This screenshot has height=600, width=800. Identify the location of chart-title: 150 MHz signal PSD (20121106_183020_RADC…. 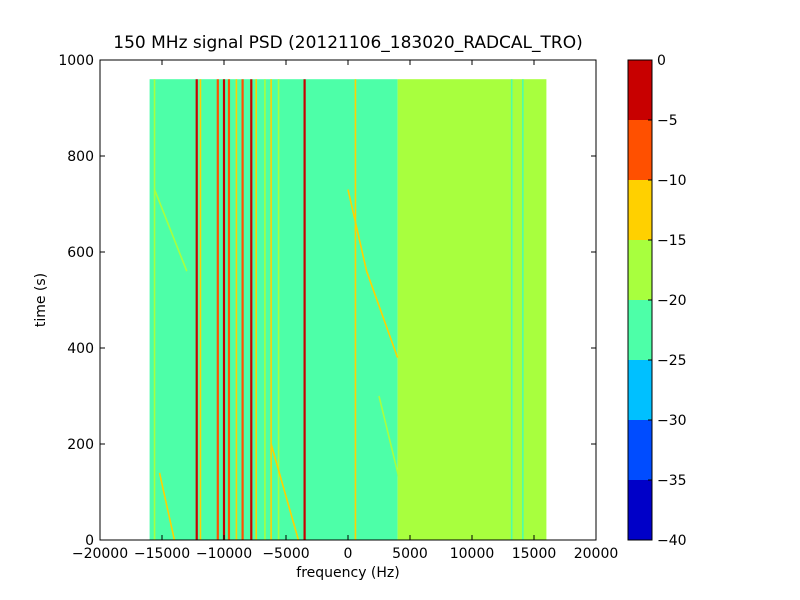
(347, 43).